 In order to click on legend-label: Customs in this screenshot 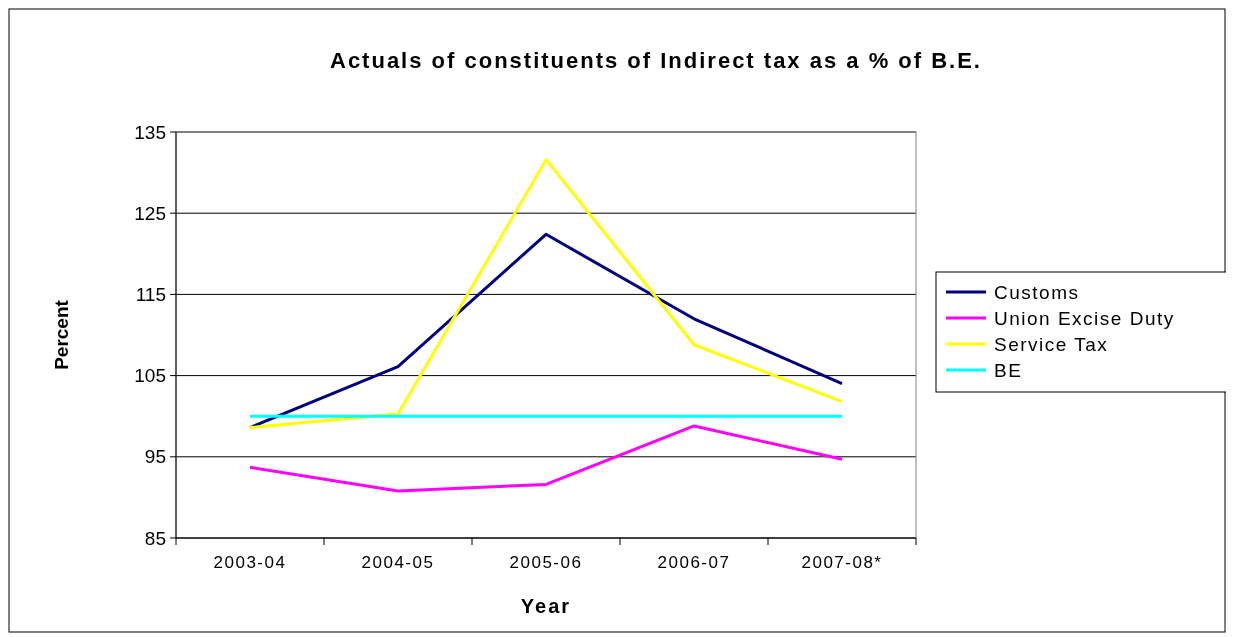, I will do `click(1037, 292)`.